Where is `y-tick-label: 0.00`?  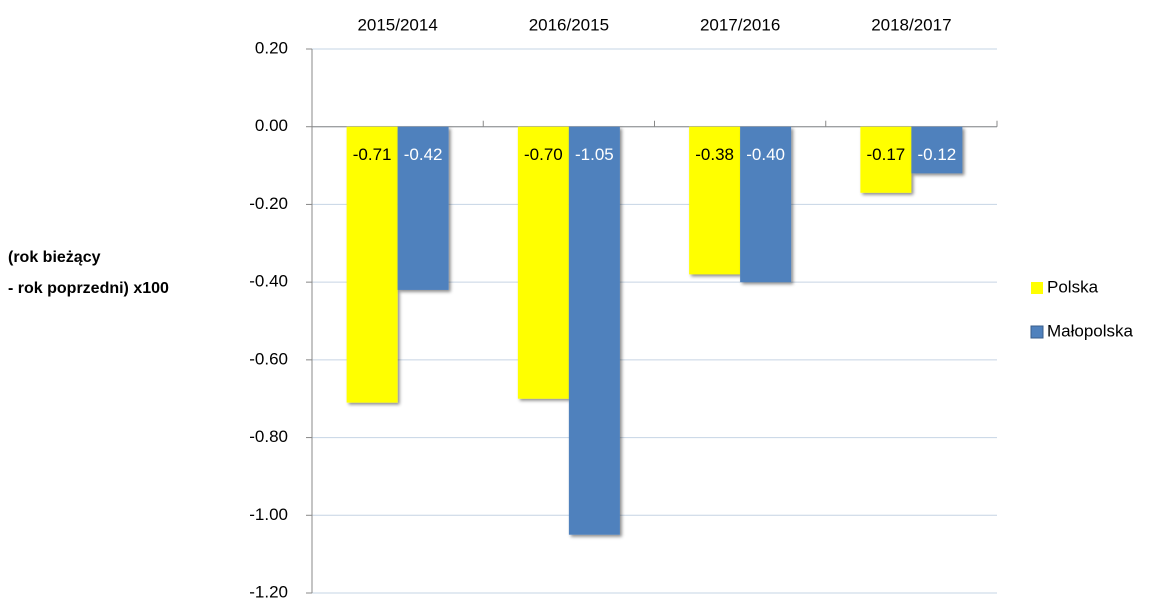 y-tick-label: 0.00 is located at coordinates (271, 125).